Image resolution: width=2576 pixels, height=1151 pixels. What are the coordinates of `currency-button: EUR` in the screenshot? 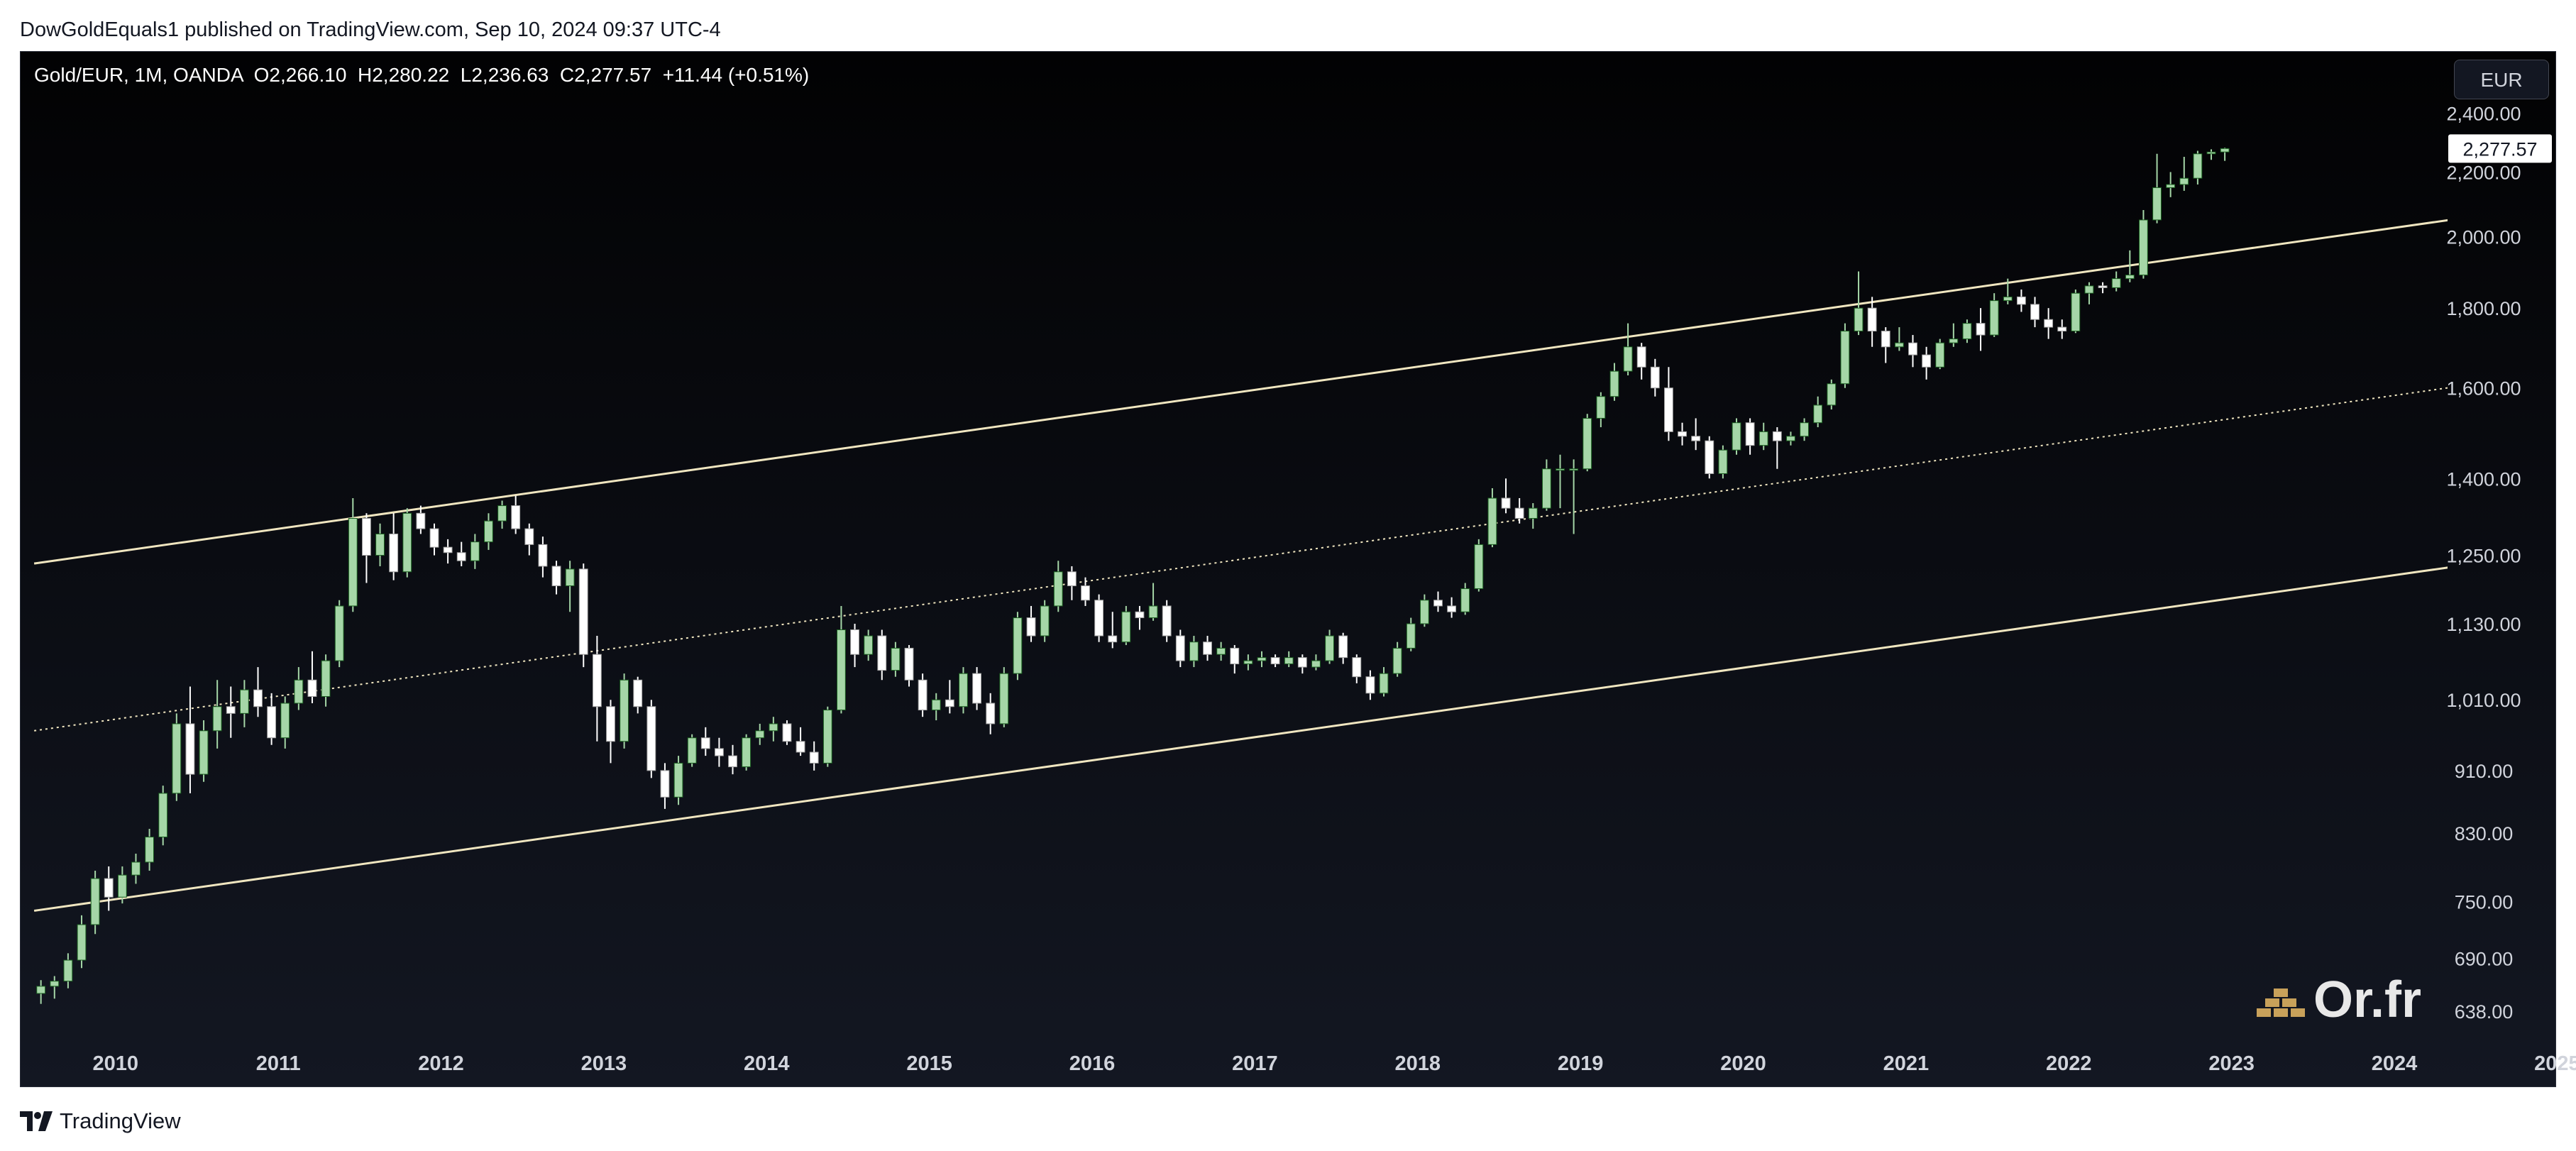 It's located at (2501, 79).